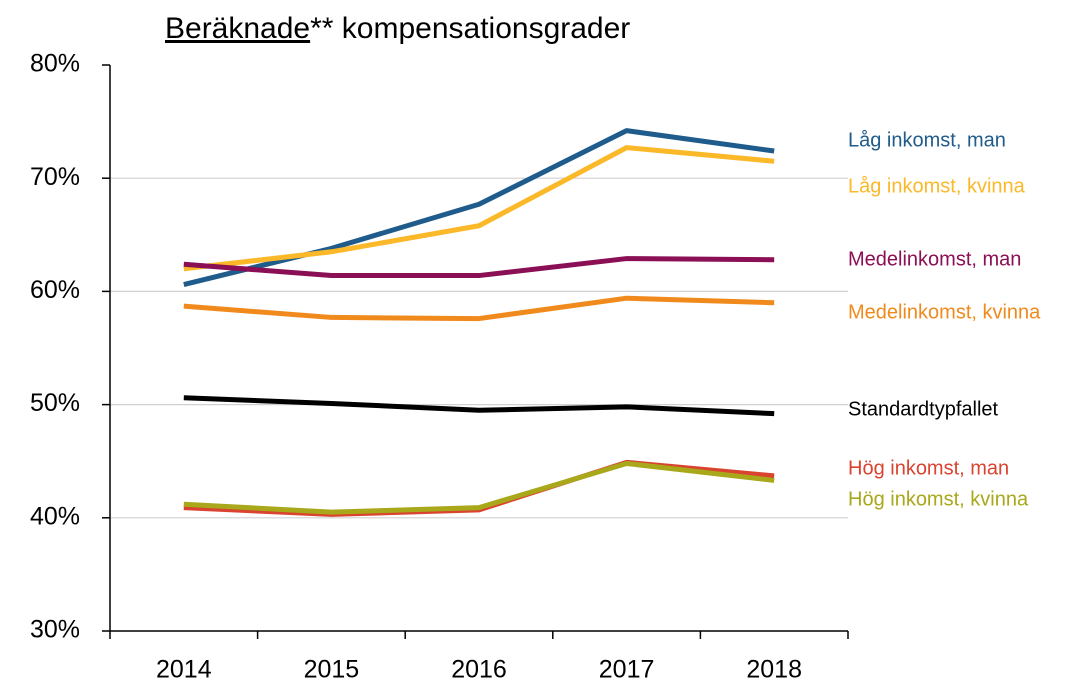  I want to click on series-label: Medelinkomst, man, so click(934, 259).